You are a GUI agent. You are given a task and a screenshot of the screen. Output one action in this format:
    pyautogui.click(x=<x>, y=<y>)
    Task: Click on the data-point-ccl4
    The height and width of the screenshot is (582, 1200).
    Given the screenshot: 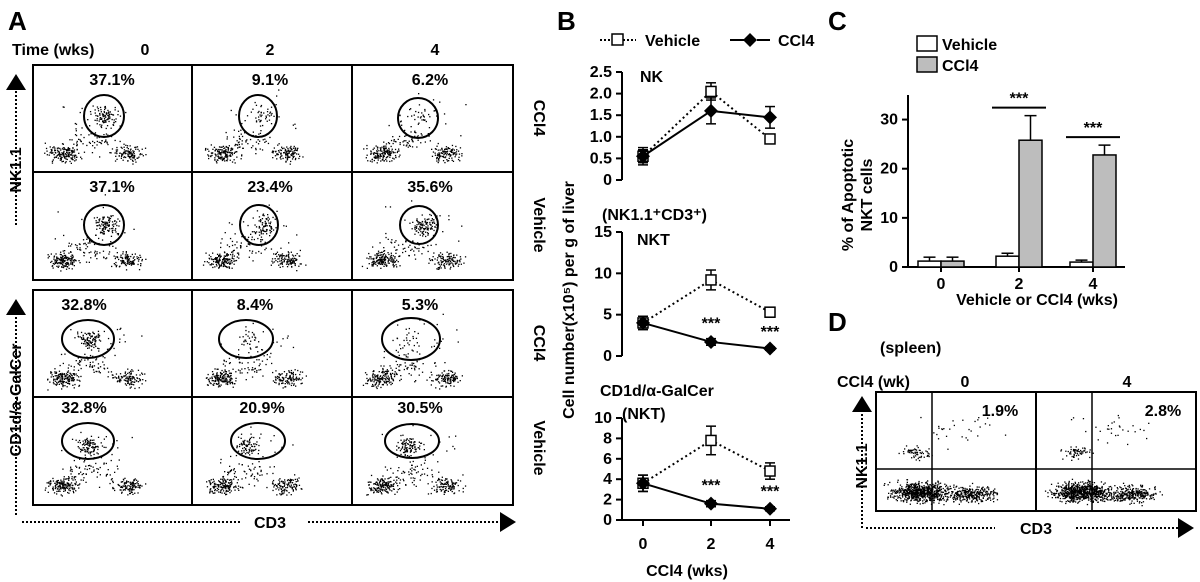 What is the action you would take?
    pyautogui.click(x=711, y=110)
    